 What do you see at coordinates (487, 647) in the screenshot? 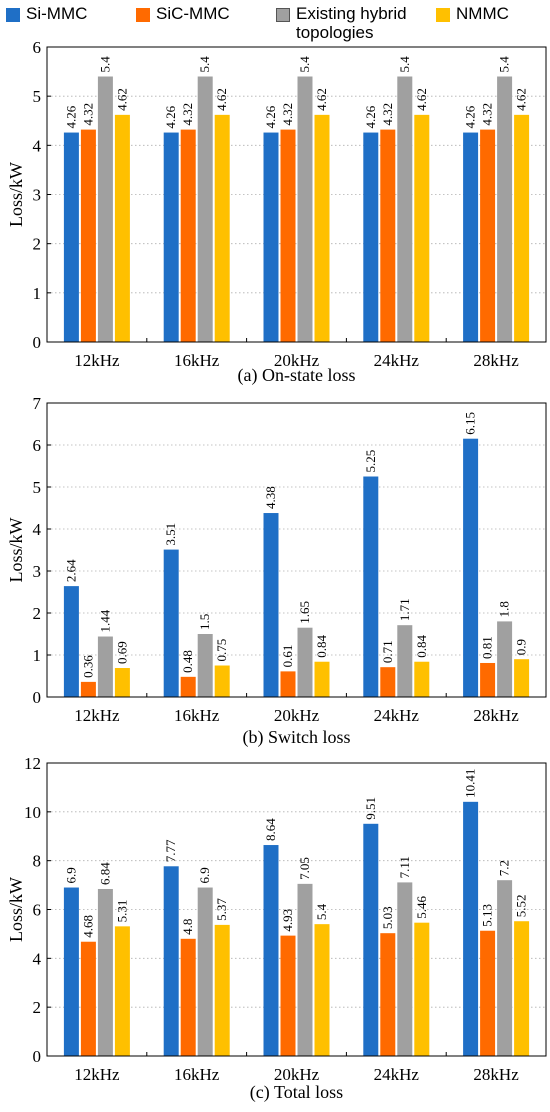
I see `value-label: 0.81` at bounding box center [487, 647].